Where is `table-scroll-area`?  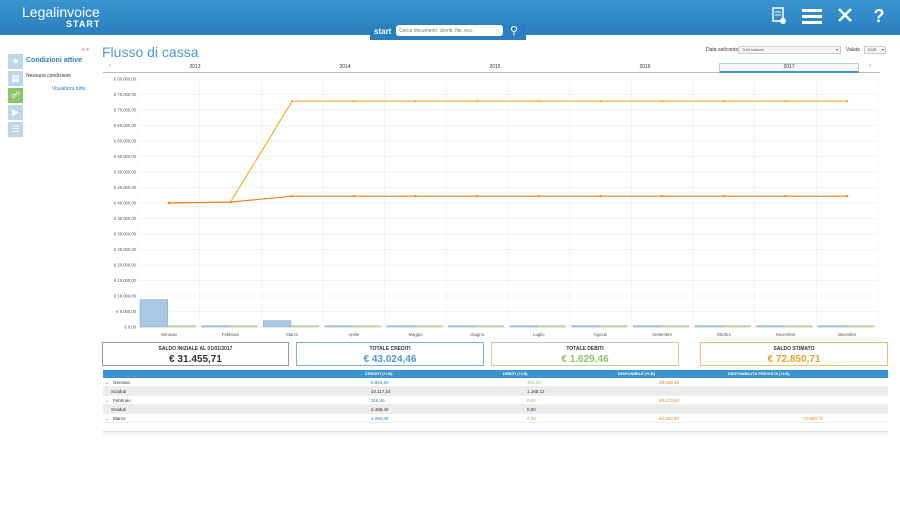
table-scroll-area is located at coordinates (495, 433).